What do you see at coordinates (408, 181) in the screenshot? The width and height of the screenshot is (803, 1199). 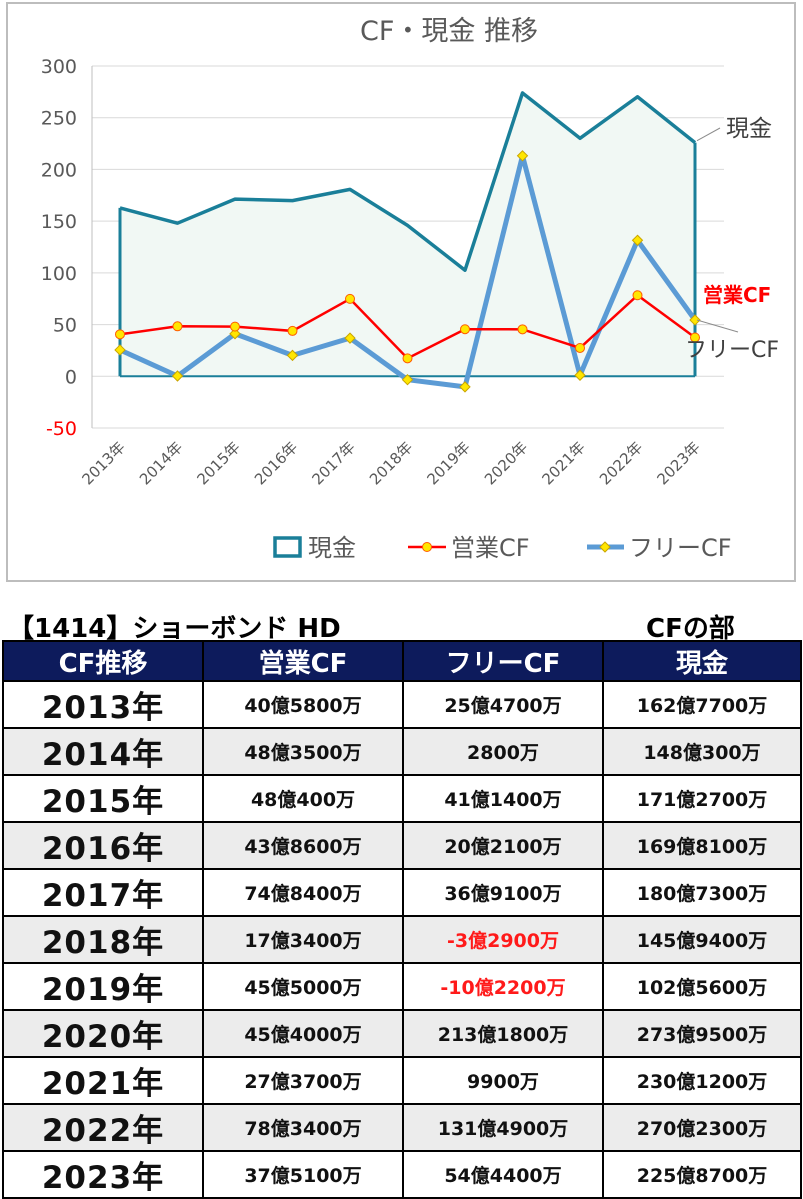 I see `cash-series-line` at bounding box center [408, 181].